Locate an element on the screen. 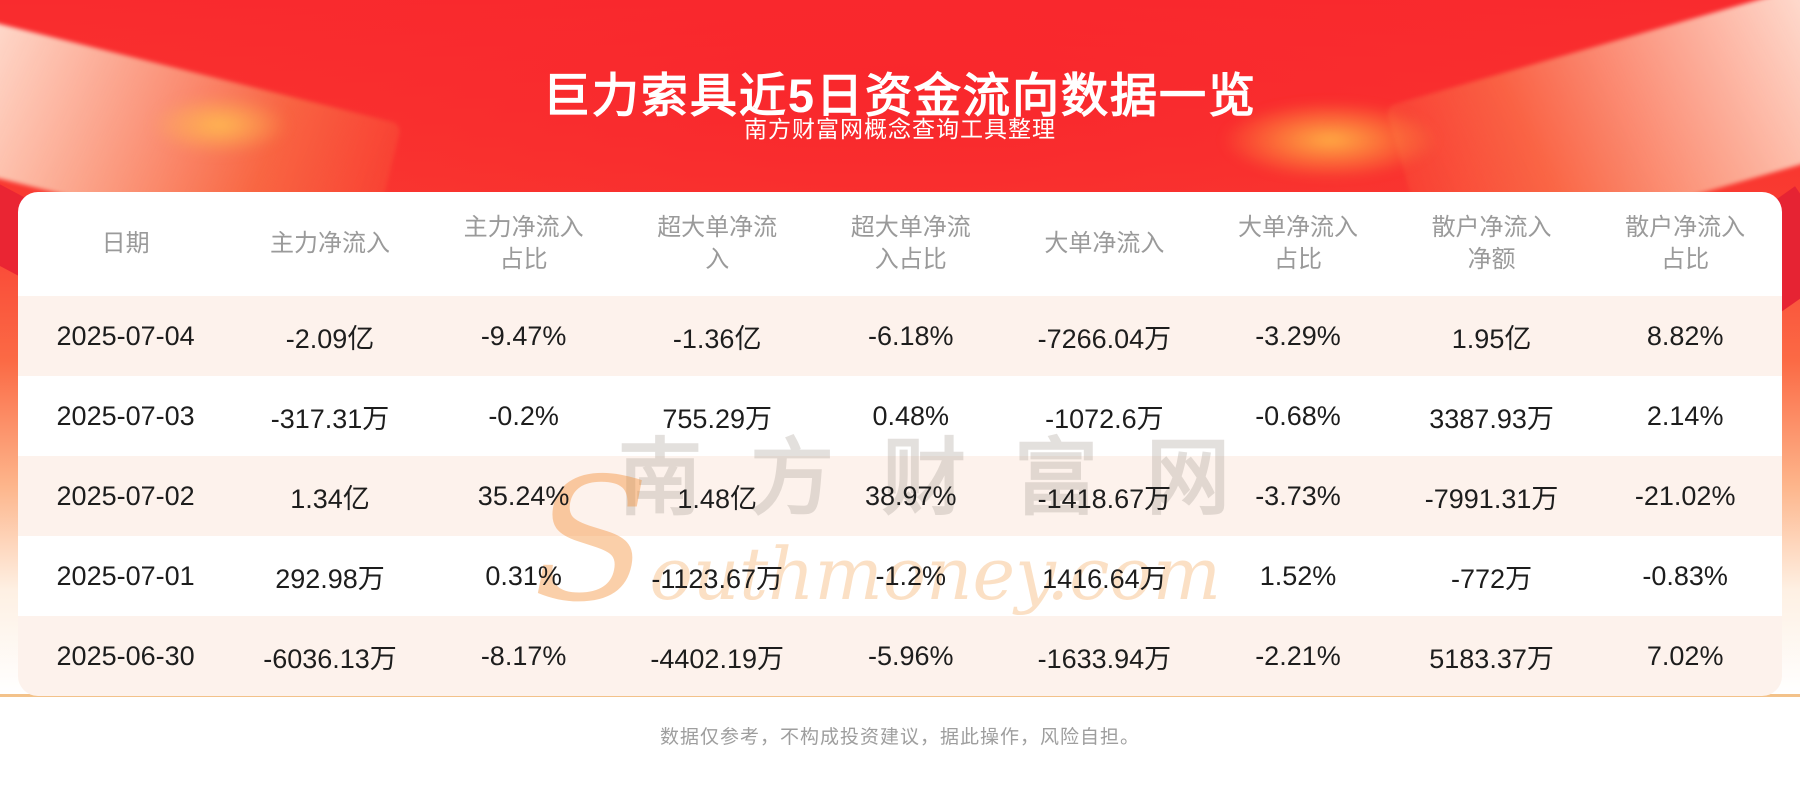 The image size is (1800, 800). table-cell: -1123.67万 is located at coordinates (717, 578).